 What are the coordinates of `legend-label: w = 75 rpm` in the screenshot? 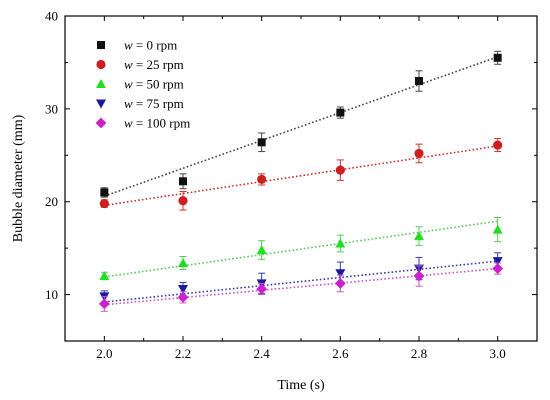 It's located at (154, 103).